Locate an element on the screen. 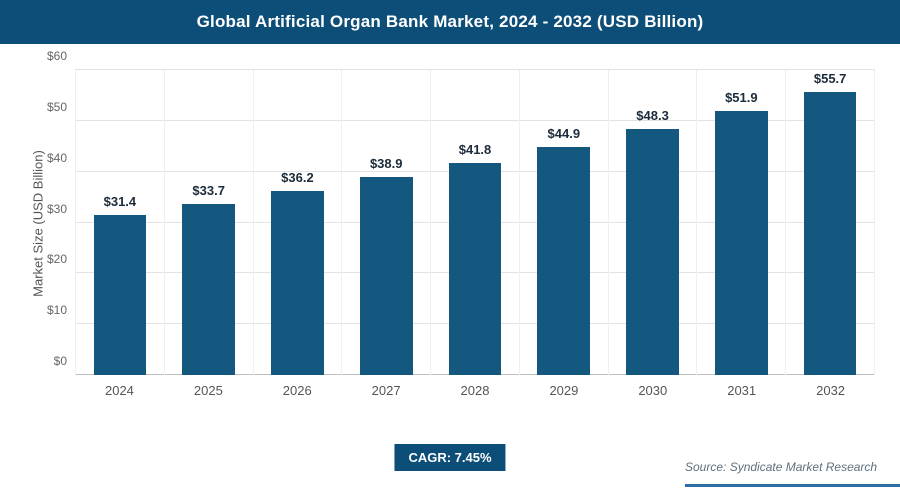  y-tick-label: $20 is located at coordinates (56, 259).